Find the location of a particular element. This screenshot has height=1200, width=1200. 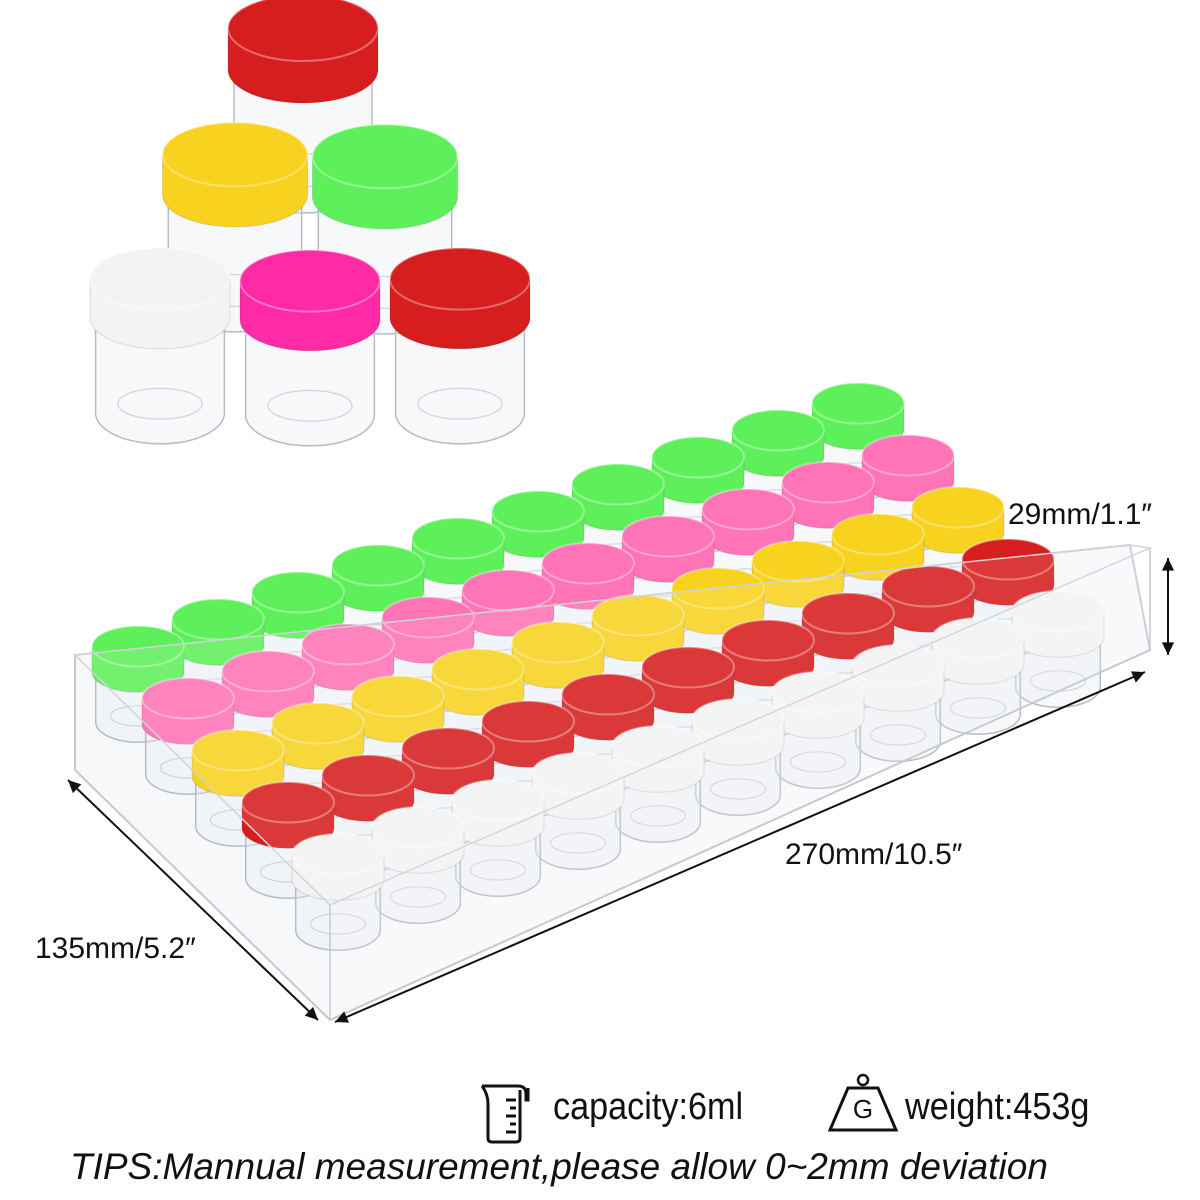

jar-red is located at coordinates (460, 345).